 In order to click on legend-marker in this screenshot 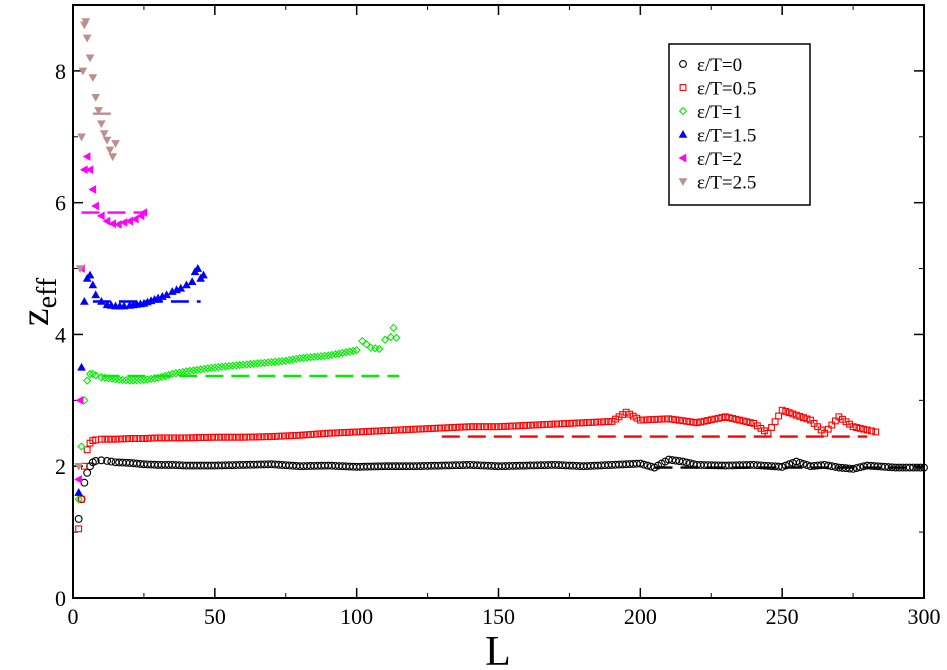, I will do `click(683, 111)`.